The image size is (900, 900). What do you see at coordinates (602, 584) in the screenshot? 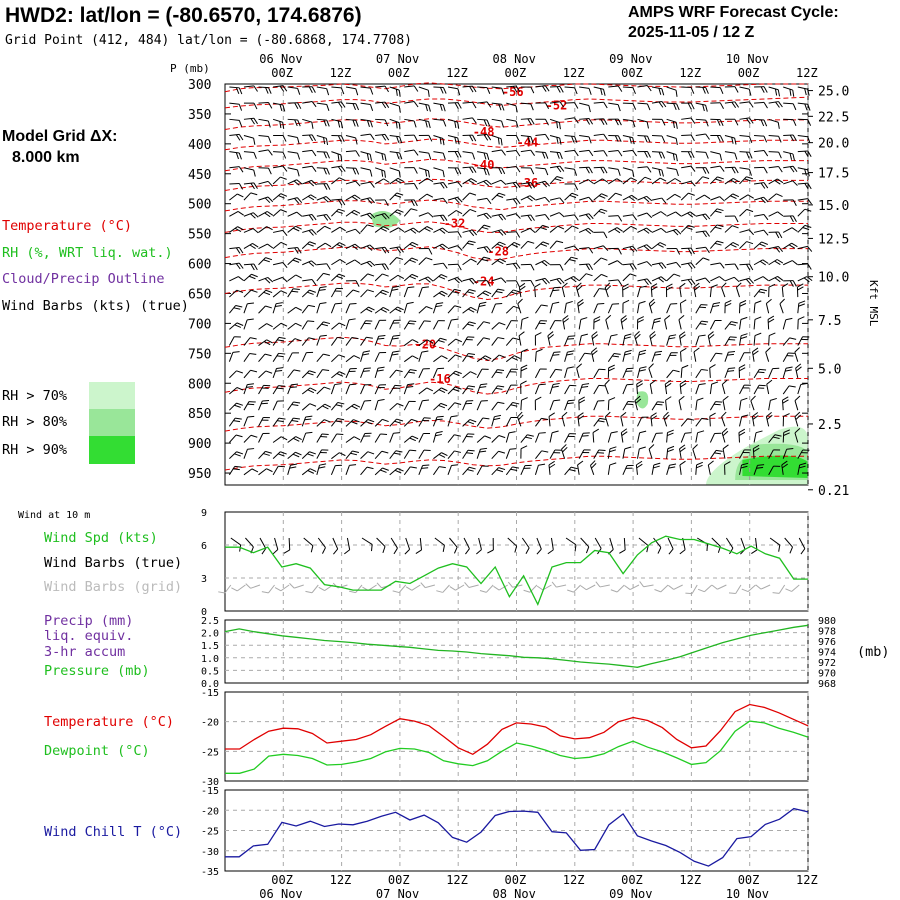
I see `wind10m-grid-barb` at bounding box center [602, 584].